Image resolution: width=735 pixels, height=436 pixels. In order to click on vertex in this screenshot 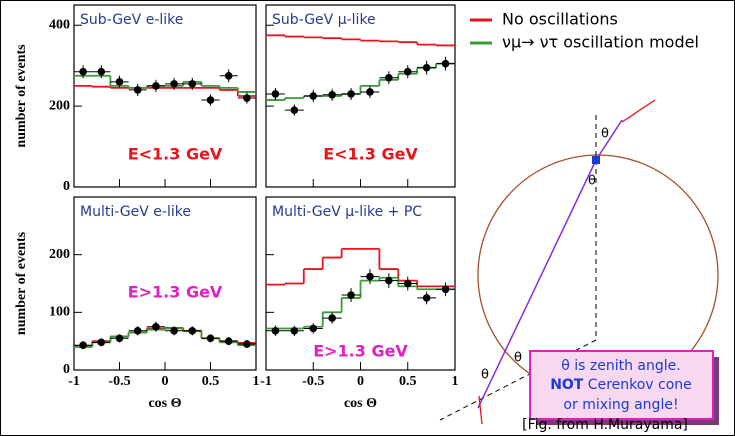, I will do `click(596, 160)`.